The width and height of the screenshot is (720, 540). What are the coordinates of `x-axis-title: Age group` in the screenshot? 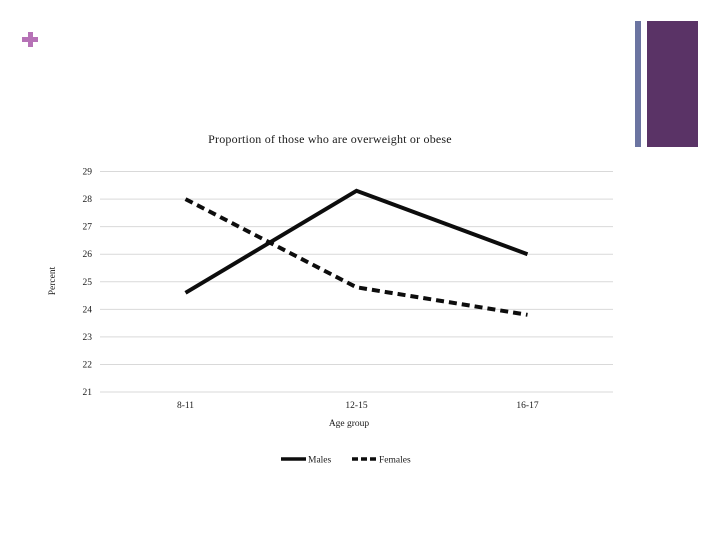 It's located at (349, 424).